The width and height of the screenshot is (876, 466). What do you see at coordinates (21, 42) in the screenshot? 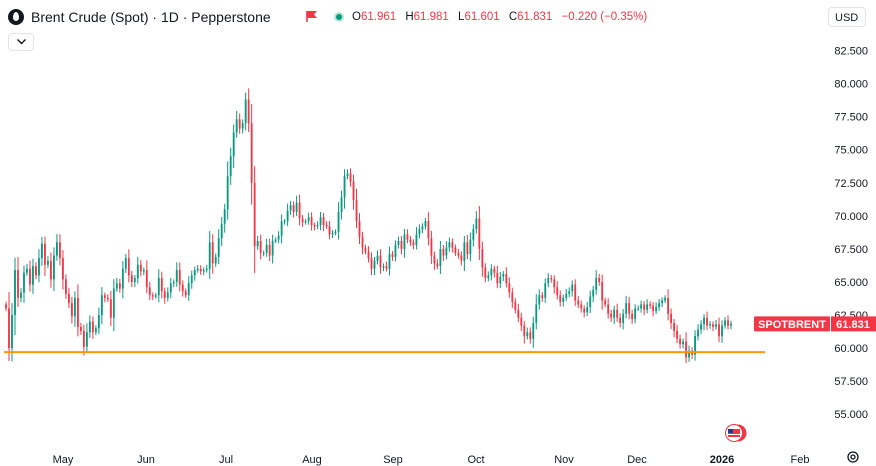
I see `collapse-legend-button` at bounding box center [21, 42].